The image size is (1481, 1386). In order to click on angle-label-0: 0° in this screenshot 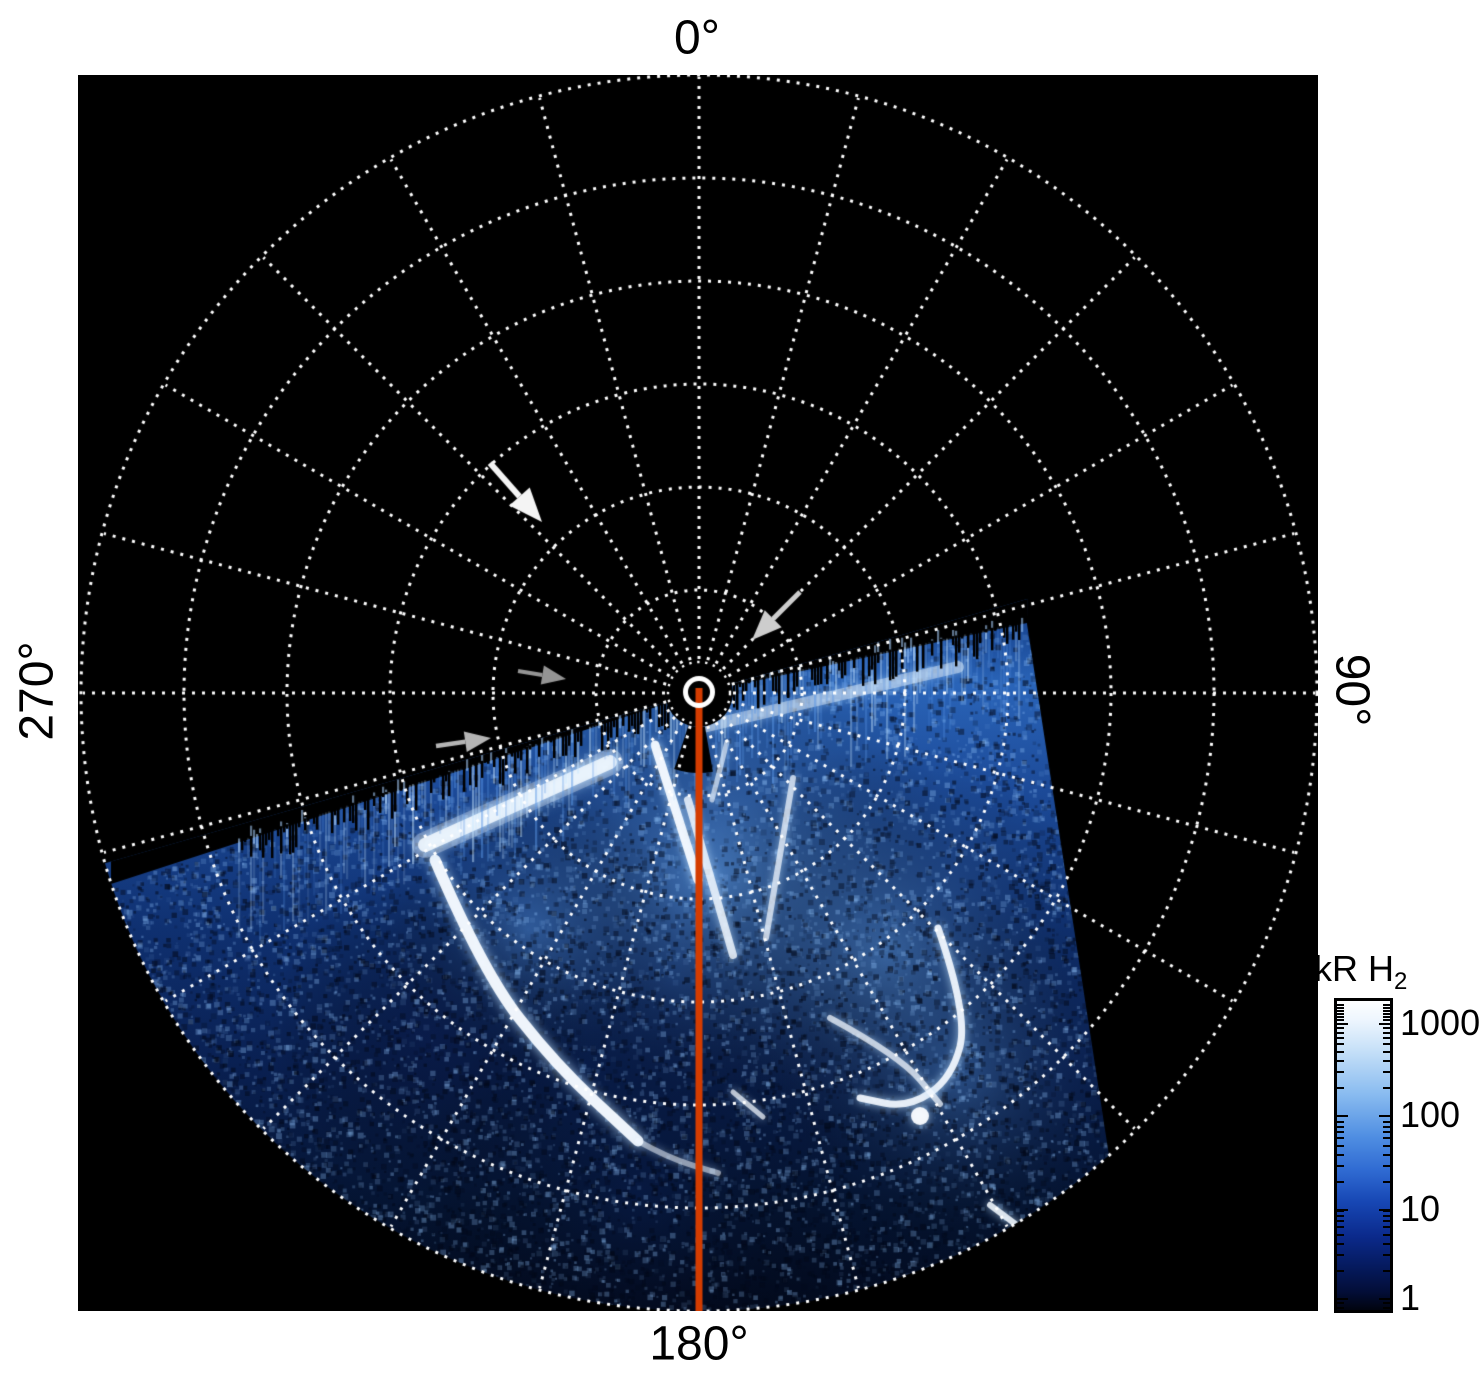, I will do `click(697, 38)`.